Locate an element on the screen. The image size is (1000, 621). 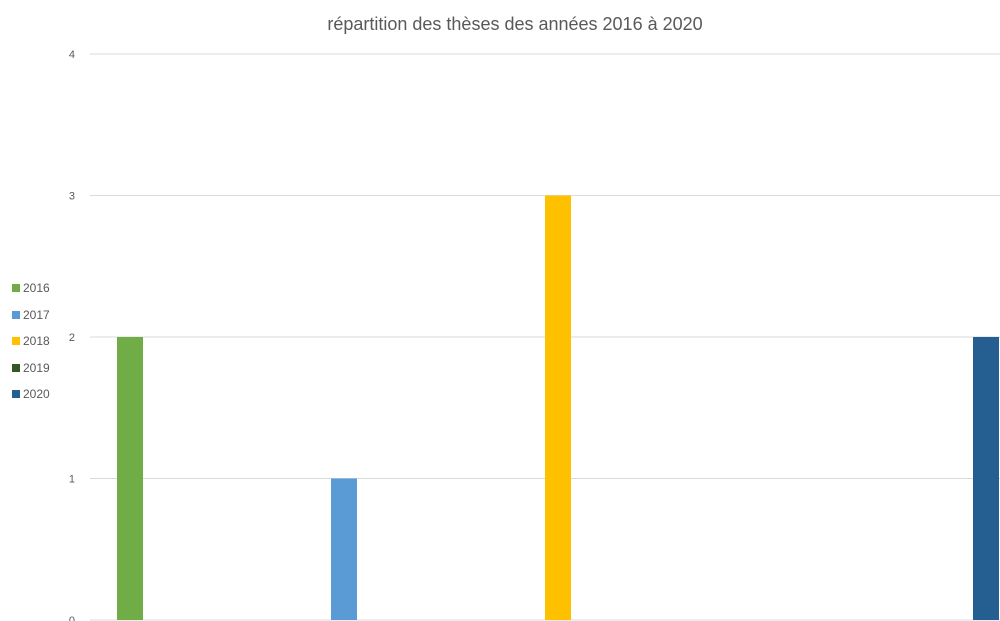
legend: 2016 2017 2018 2019 2020 is located at coordinates (31, 341).